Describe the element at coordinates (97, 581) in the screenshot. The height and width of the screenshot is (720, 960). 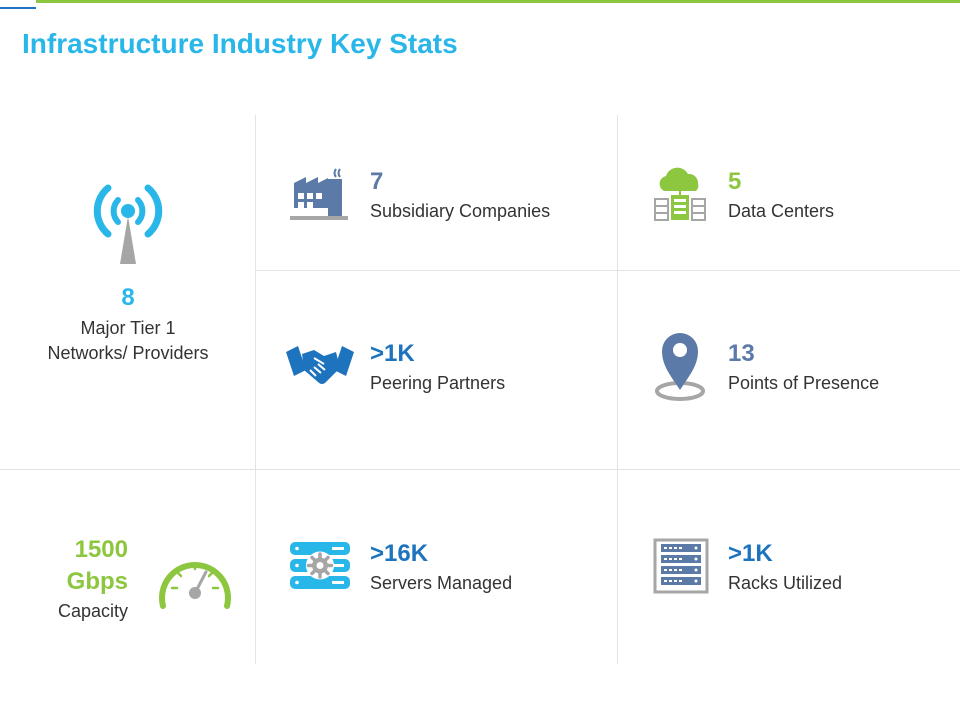
I see `stat-value-line2: Gbps` at that location.